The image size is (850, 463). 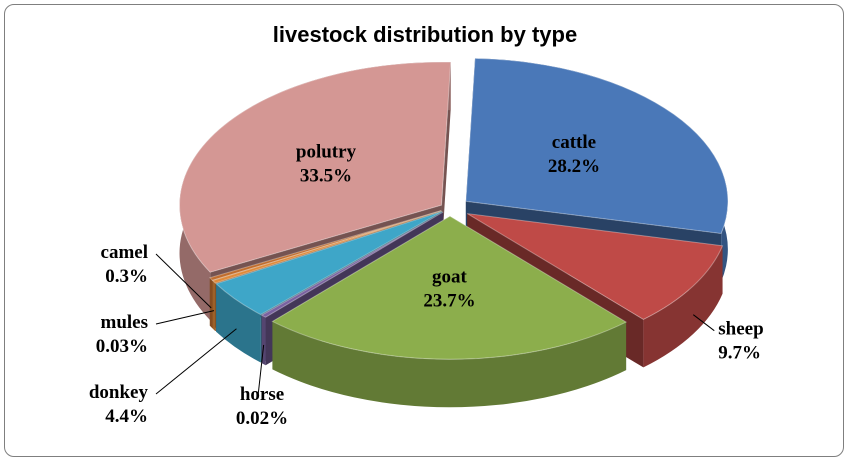 I want to click on slice-value-polutry: 33.5%, so click(x=326, y=176).